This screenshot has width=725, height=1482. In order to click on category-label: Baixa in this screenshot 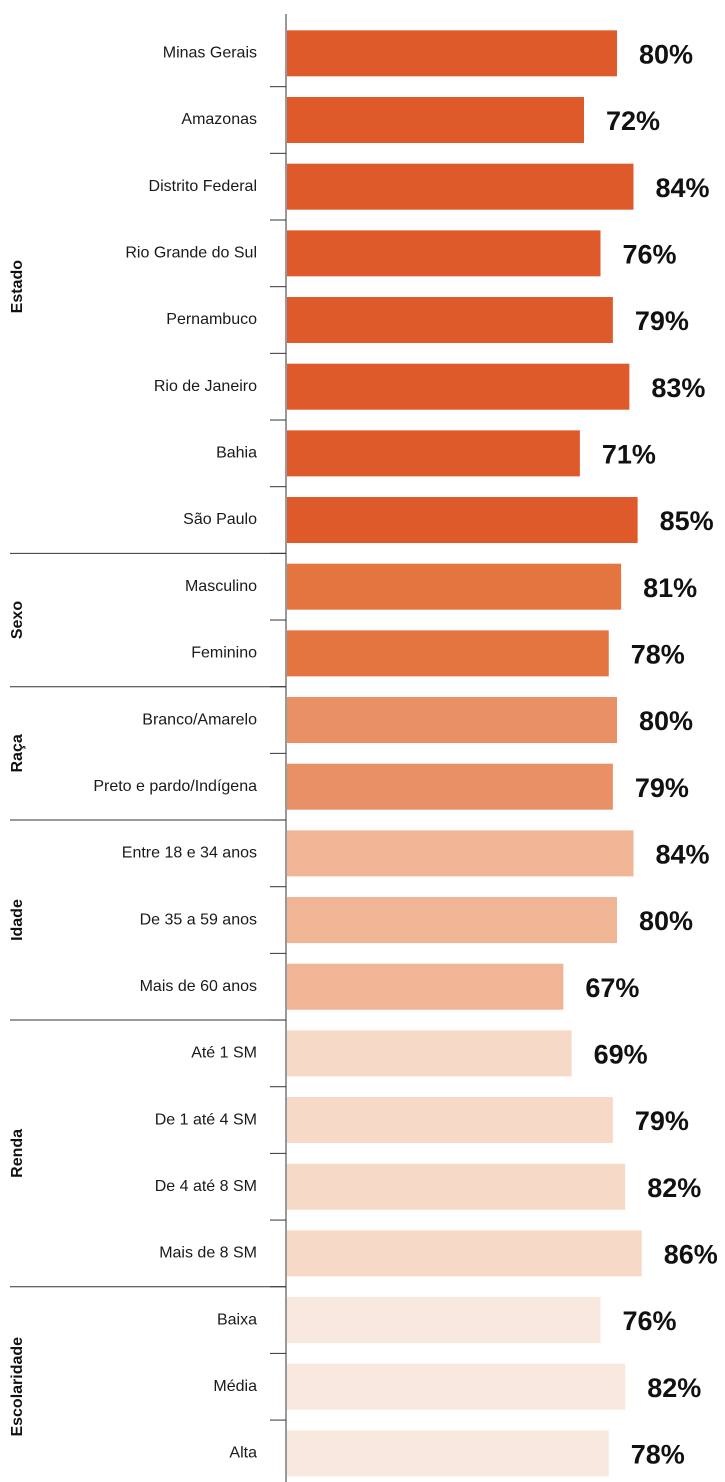, I will do `click(237, 1319)`.